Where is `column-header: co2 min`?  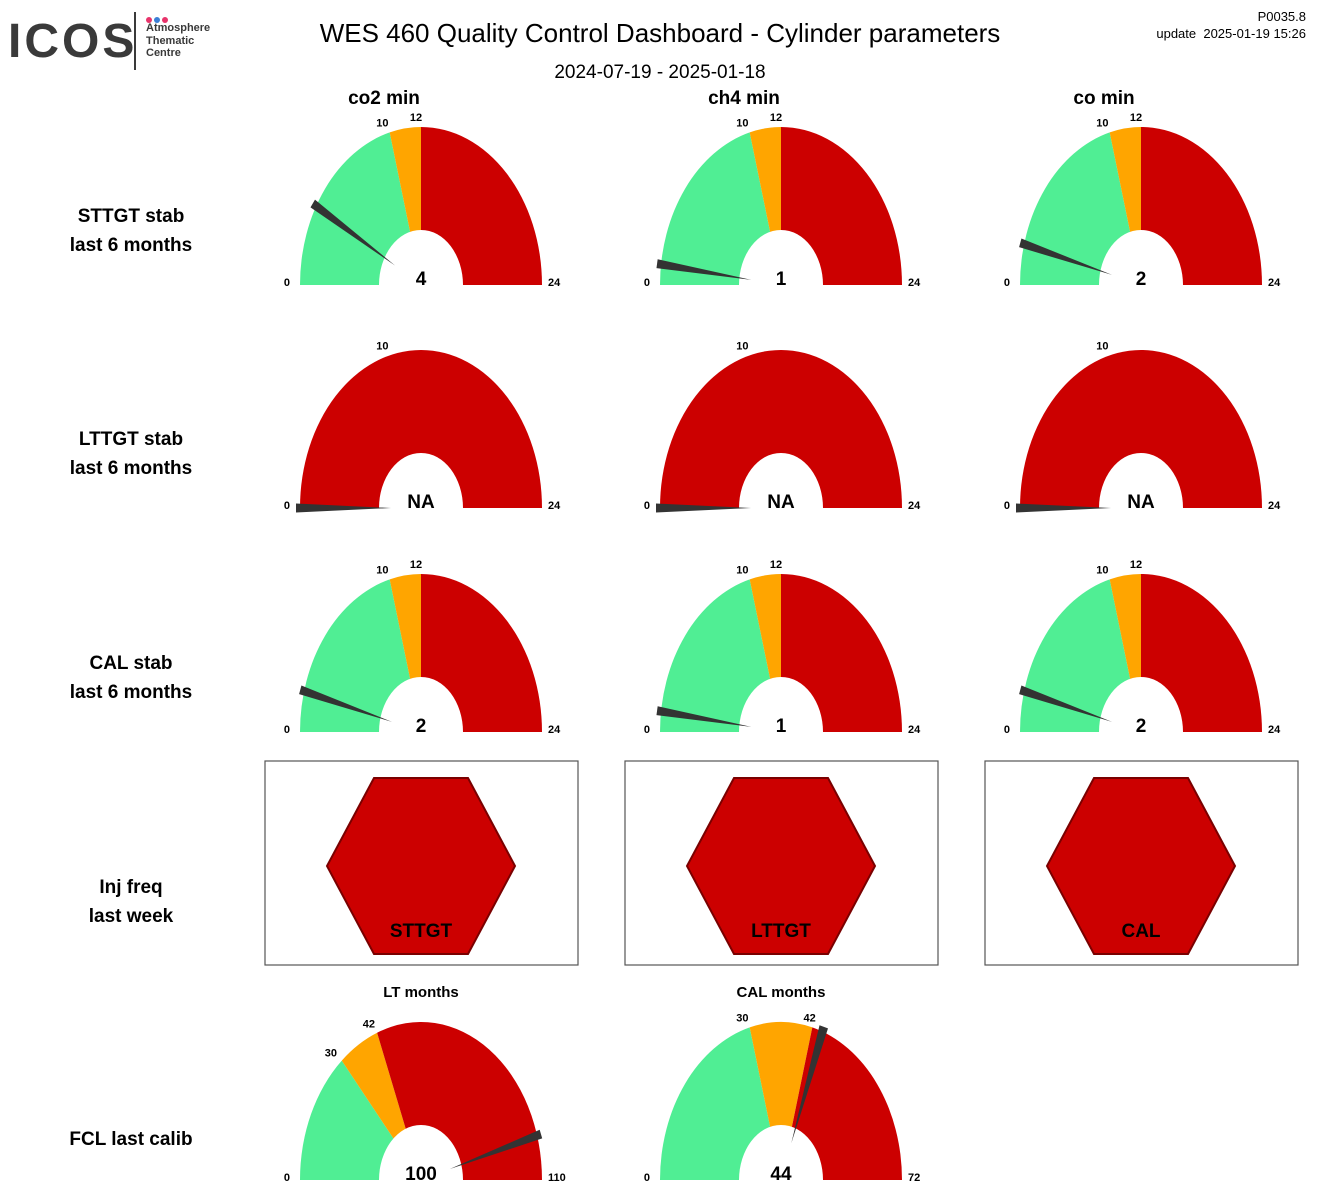 column-header: co2 min is located at coordinates (384, 98).